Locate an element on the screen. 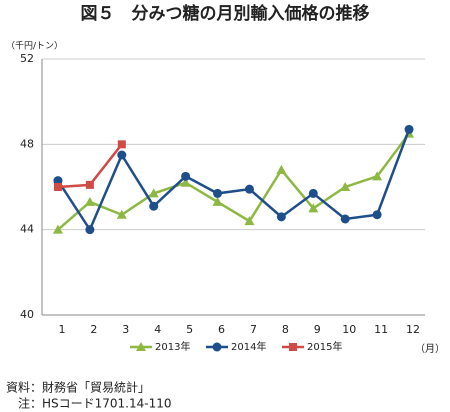  x-tick-label: 10 is located at coordinates (349, 329).